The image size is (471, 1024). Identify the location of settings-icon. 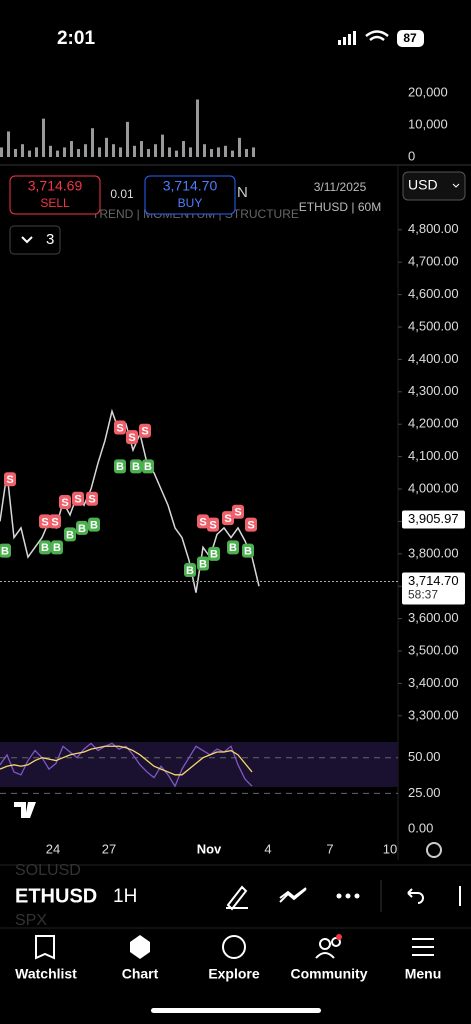
(434, 850).